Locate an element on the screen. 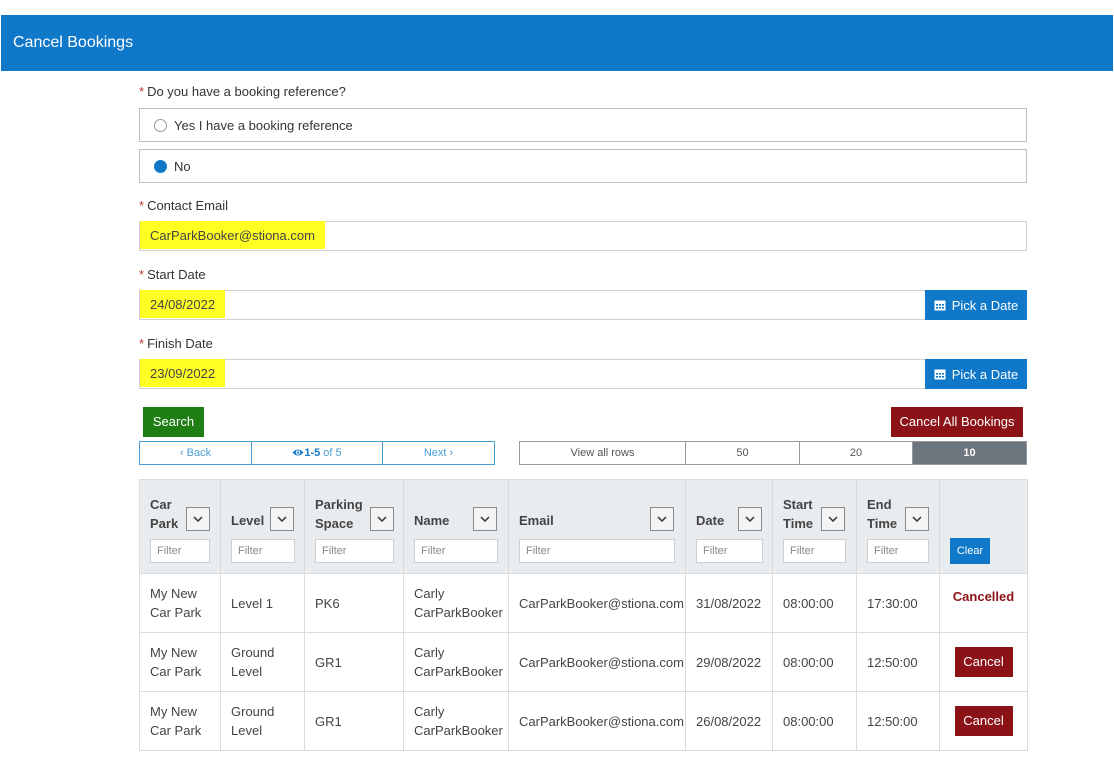 This screenshot has height=763, width=1114. cell-date: 31/08/2022 is located at coordinates (729, 603).